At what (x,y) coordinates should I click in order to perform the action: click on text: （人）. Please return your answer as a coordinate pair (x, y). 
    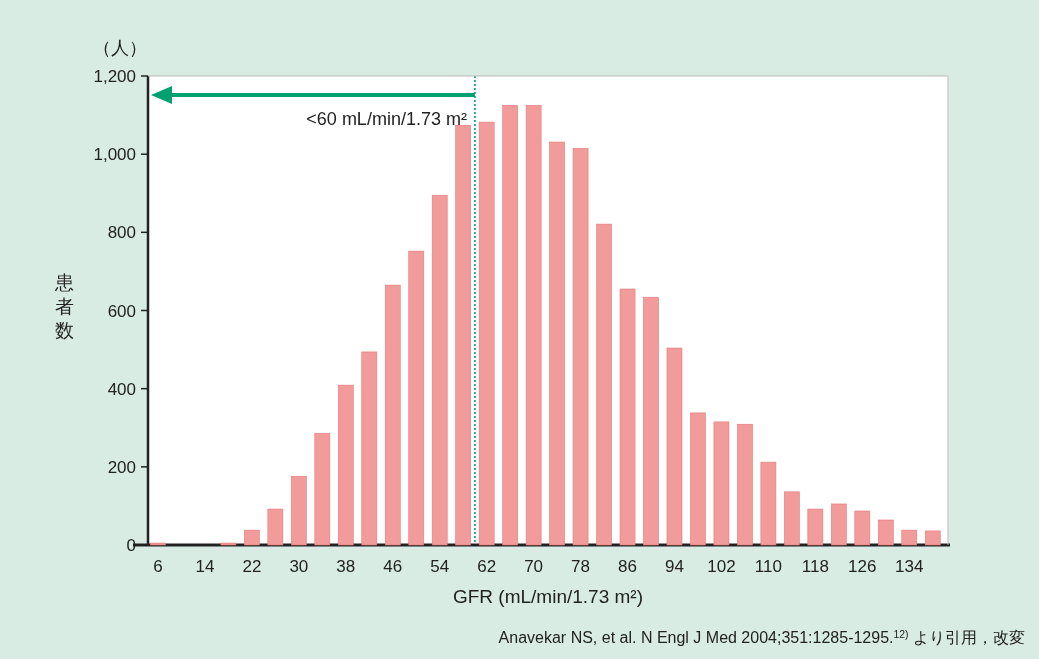
    Looking at the image, I should click on (120, 48).